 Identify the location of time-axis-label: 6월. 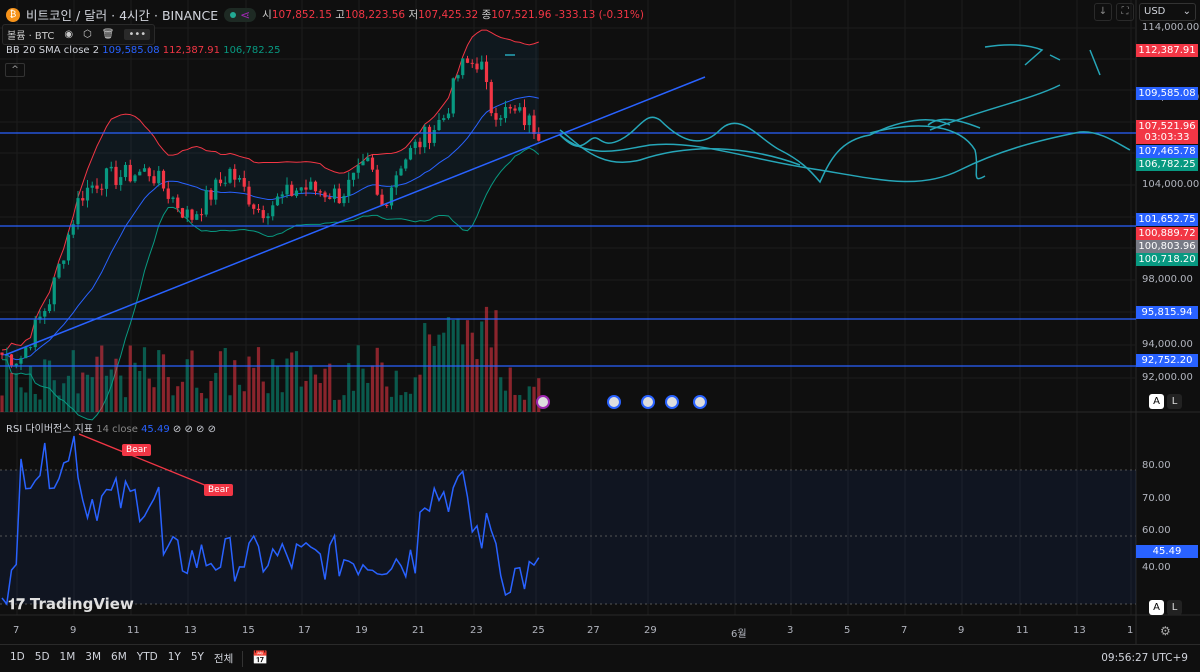
(739, 634).